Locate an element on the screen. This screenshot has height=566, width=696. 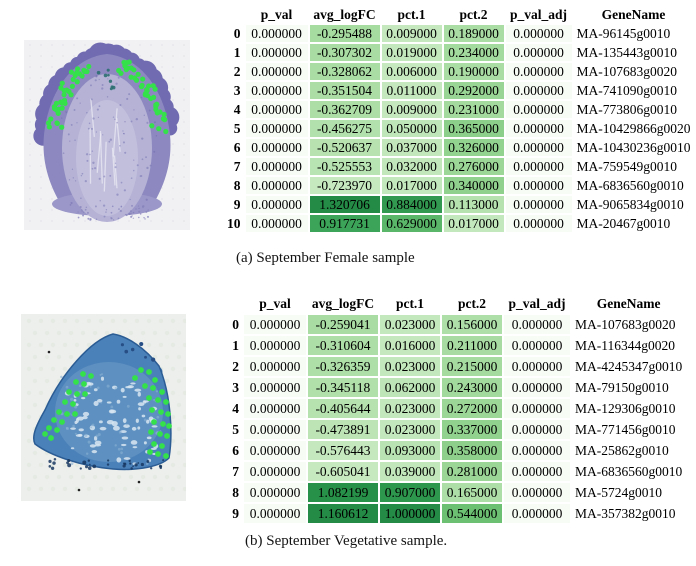
column-header: avg_logFC is located at coordinates (344, 14).